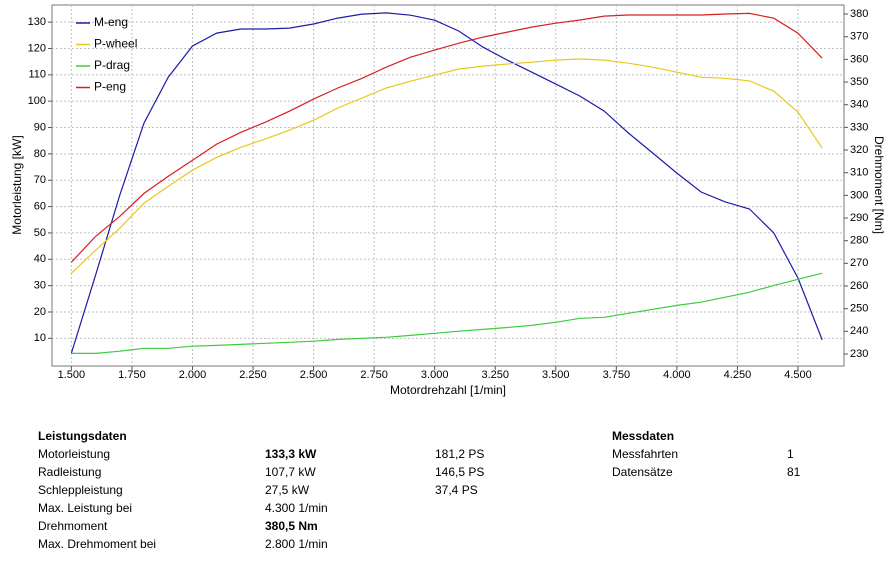  What do you see at coordinates (291, 454) in the screenshot?
I see `table-cell: 133,3 kW` at bounding box center [291, 454].